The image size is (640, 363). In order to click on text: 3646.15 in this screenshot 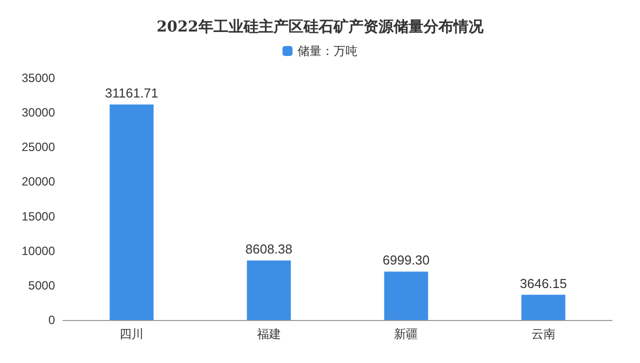, I will do `click(543, 283)`.